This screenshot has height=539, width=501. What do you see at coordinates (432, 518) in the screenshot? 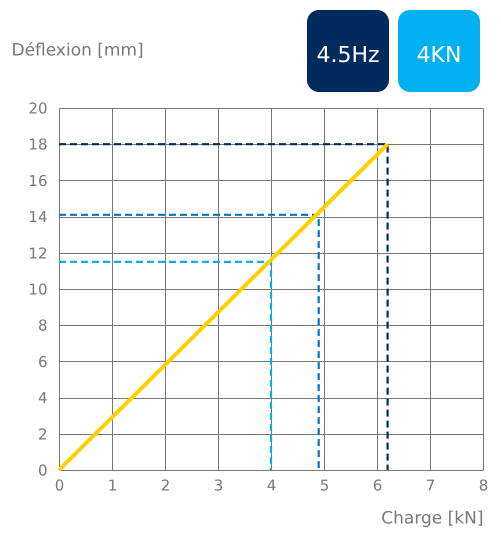
I see `x-axis-title: Charge [kN]` at bounding box center [432, 518].